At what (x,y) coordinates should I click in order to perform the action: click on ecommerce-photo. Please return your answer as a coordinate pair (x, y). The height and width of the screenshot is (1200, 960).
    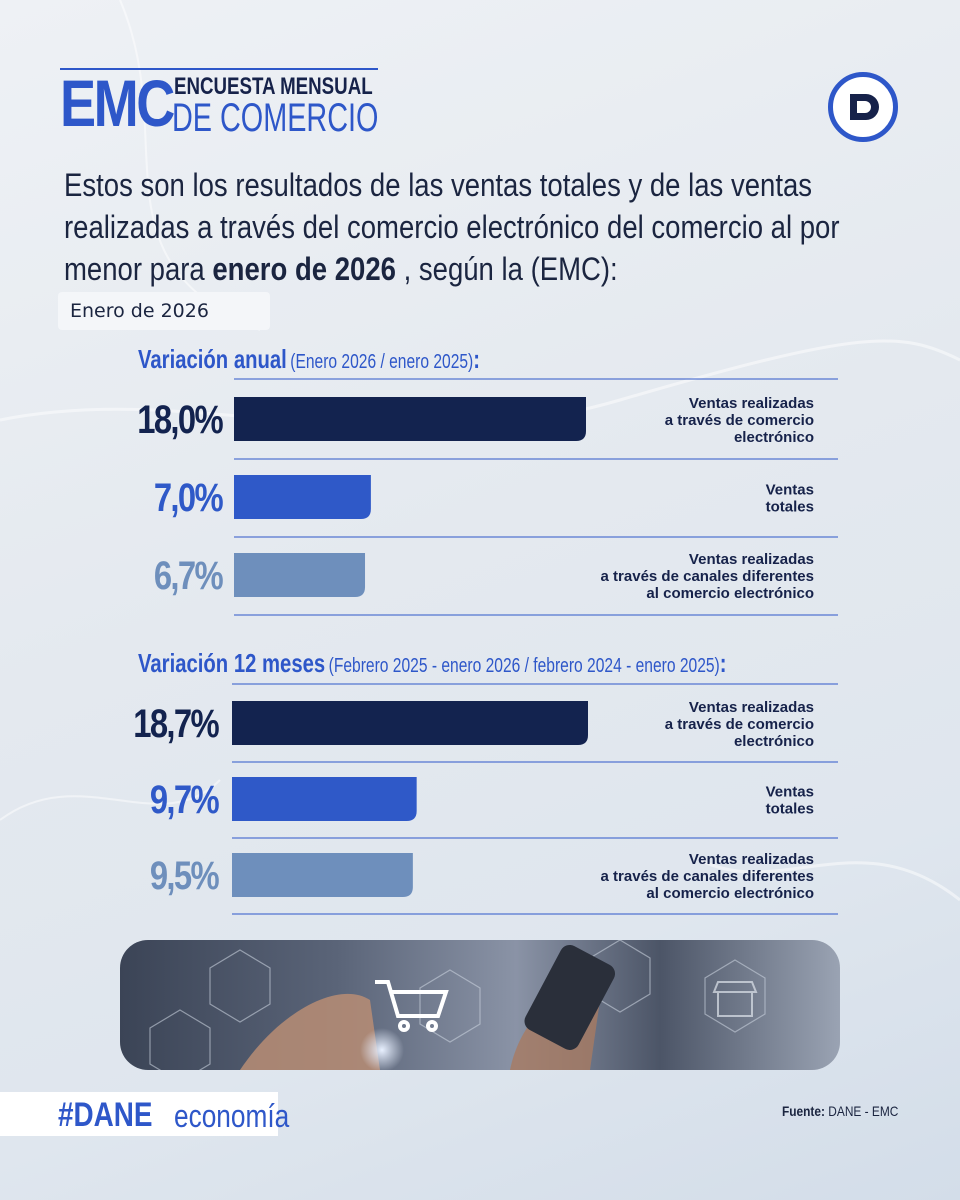
    Looking at the image, I should click on (480, 1005).